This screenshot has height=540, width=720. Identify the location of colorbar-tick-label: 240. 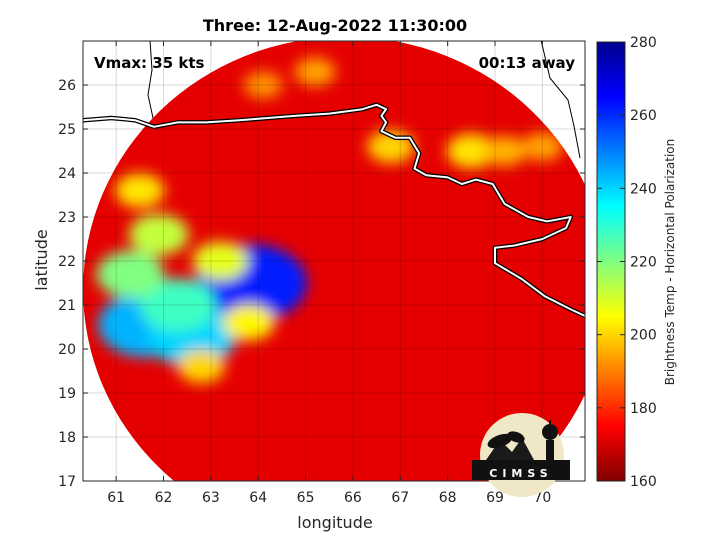
(643, 189).